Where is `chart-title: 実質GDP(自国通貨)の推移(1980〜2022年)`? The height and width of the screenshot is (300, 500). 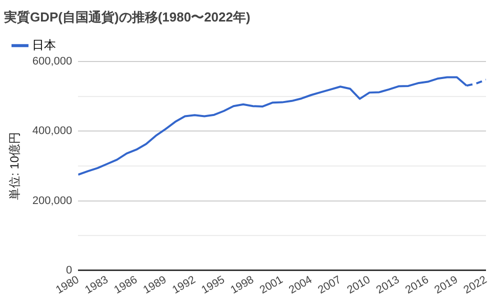
chart-title: 実質GDP(自国通貨)の推移(1980〜2022年) is located at coordinates (126, 16).